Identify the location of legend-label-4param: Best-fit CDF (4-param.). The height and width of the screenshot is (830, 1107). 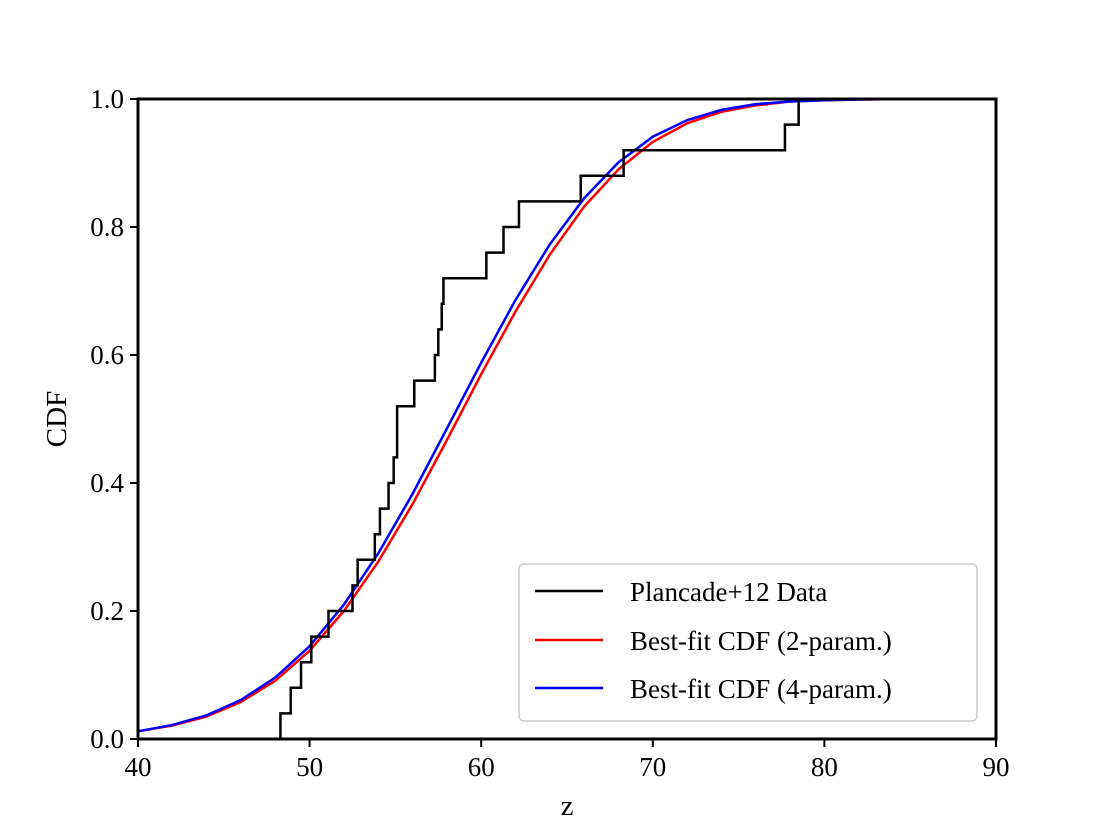
(761, 689).